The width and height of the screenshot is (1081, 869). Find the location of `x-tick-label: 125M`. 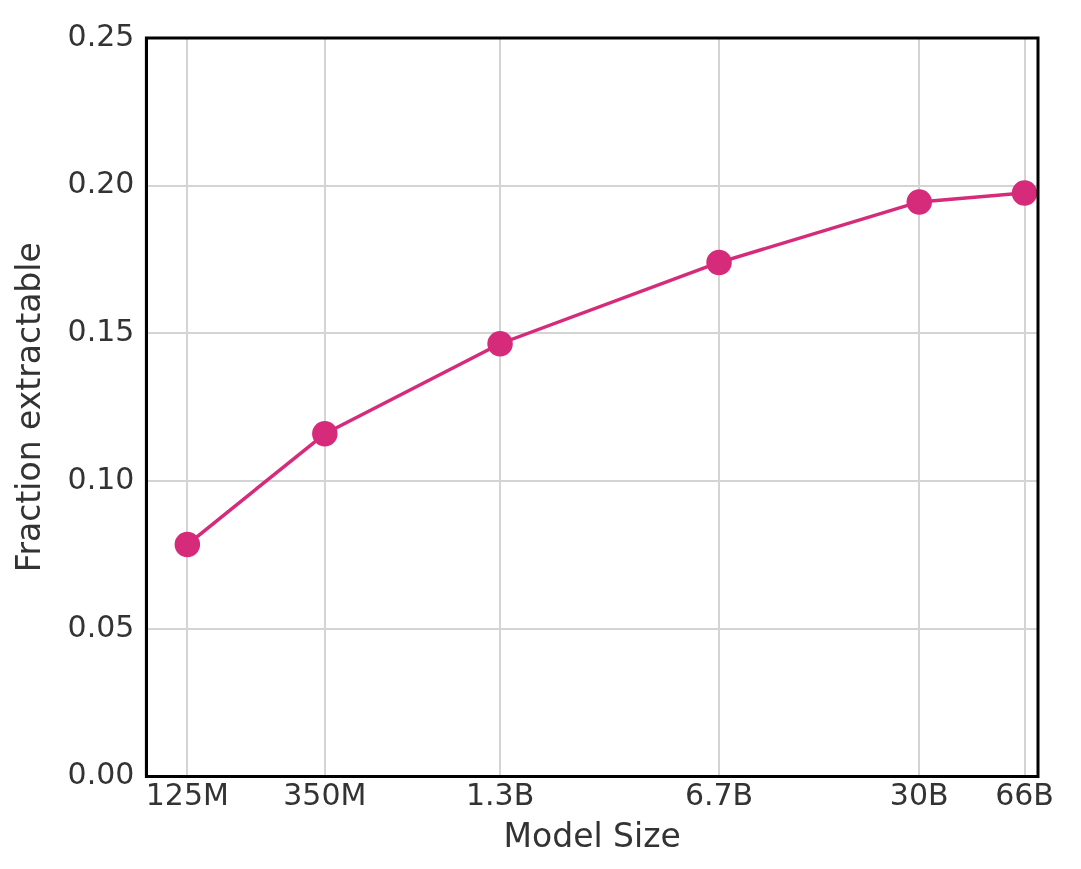

x-tick-label: 125M is located at coordinates (187, 795).